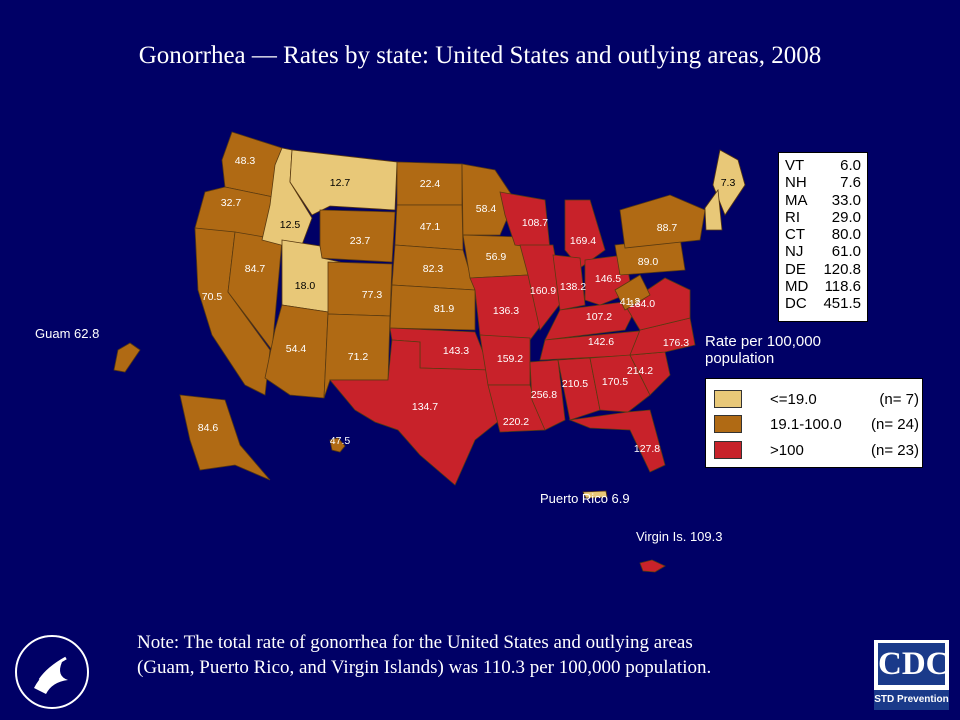 The width and height of the screenshot is (960, 720). I want to click on small-state-row-md: MD 118.6, so click(823, 286).